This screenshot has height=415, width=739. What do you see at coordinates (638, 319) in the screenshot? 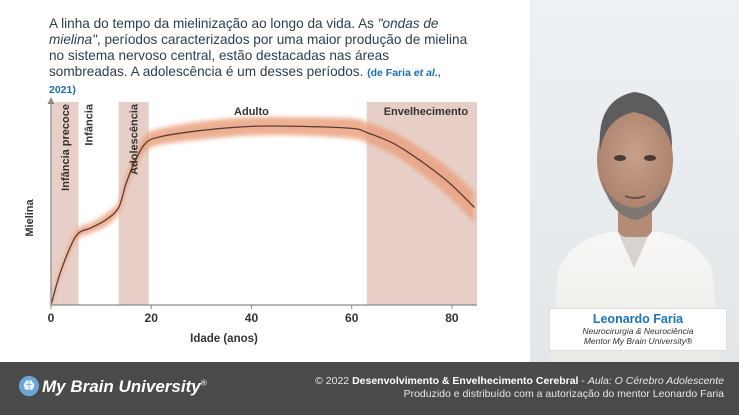
I see `presenter-name: Leonardo Faria` at bounding box center [638, 319].